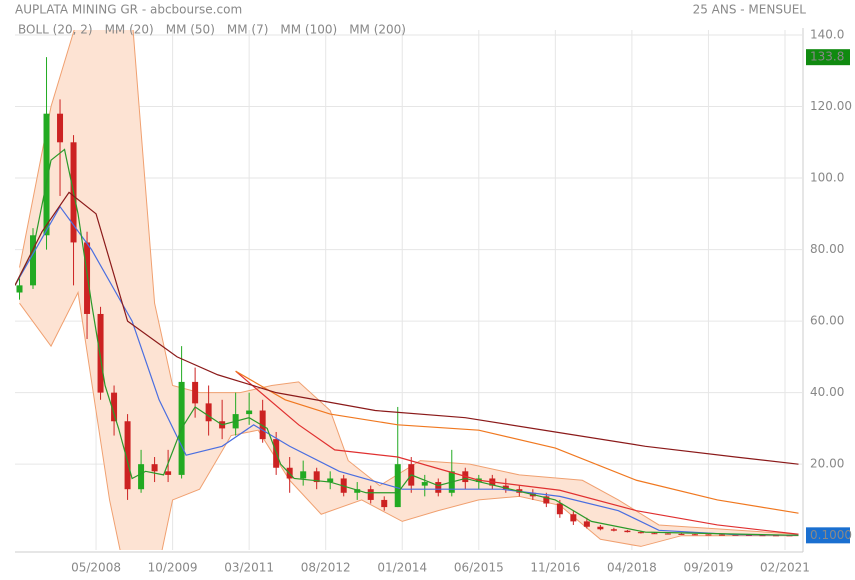 The height and width of the screenshot is (580, 855). What do you see at coordinates (479, 568) in the screenshot?
I see `x-tick-label: 06/2015` at bounding box center [479, 568].